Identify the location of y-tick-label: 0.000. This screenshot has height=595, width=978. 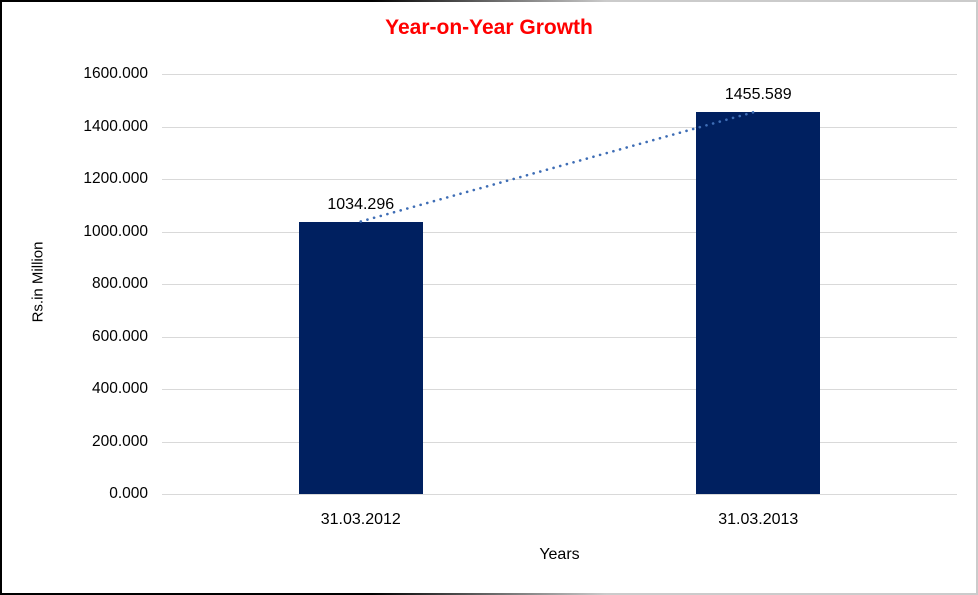
(128, 493).